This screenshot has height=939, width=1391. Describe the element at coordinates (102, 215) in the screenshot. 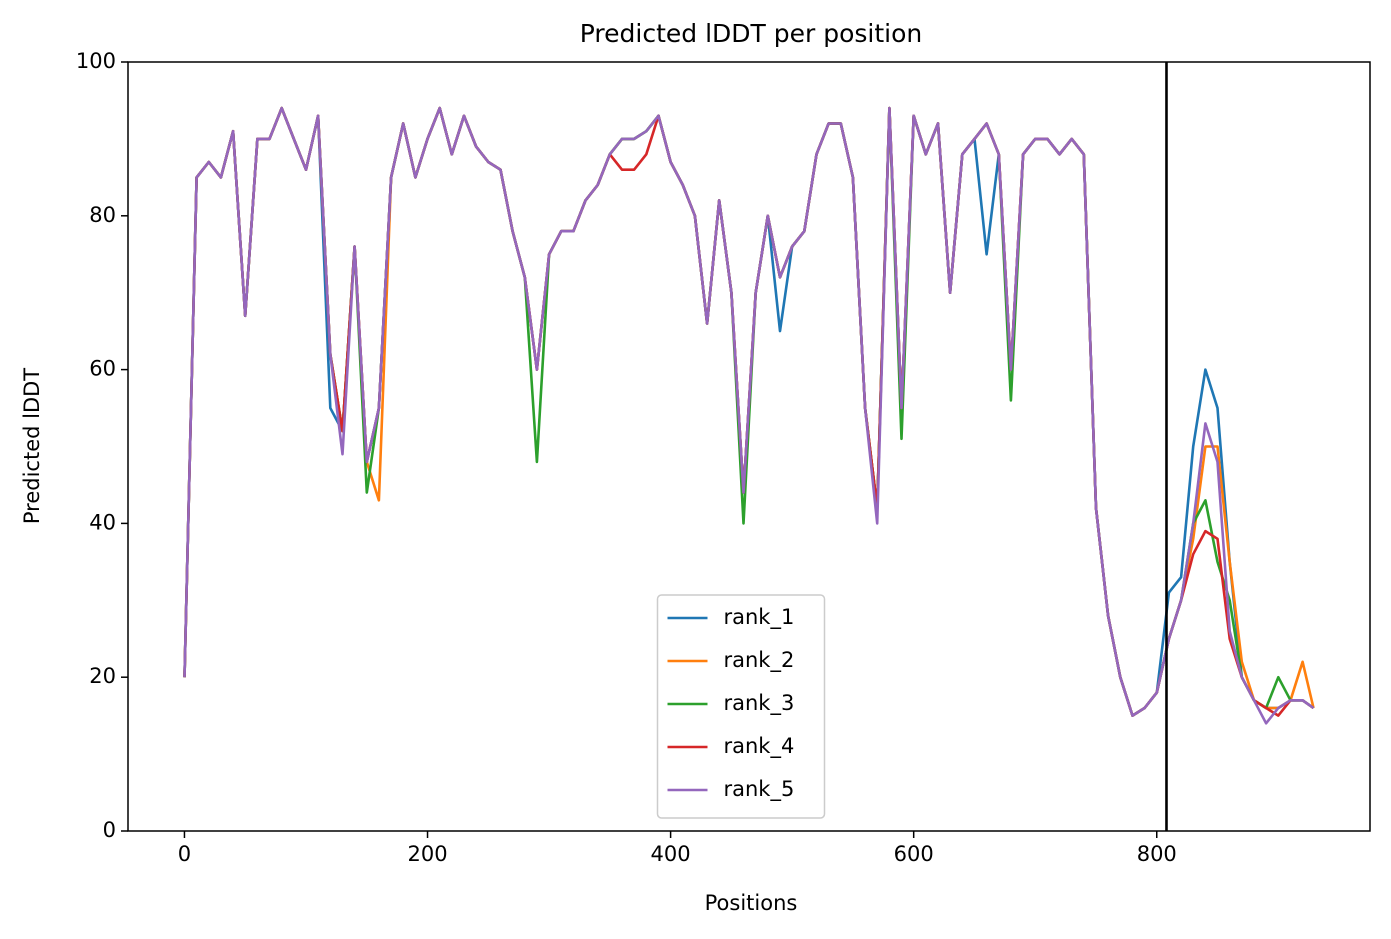

I see `y-tick-label: 80` at that location.